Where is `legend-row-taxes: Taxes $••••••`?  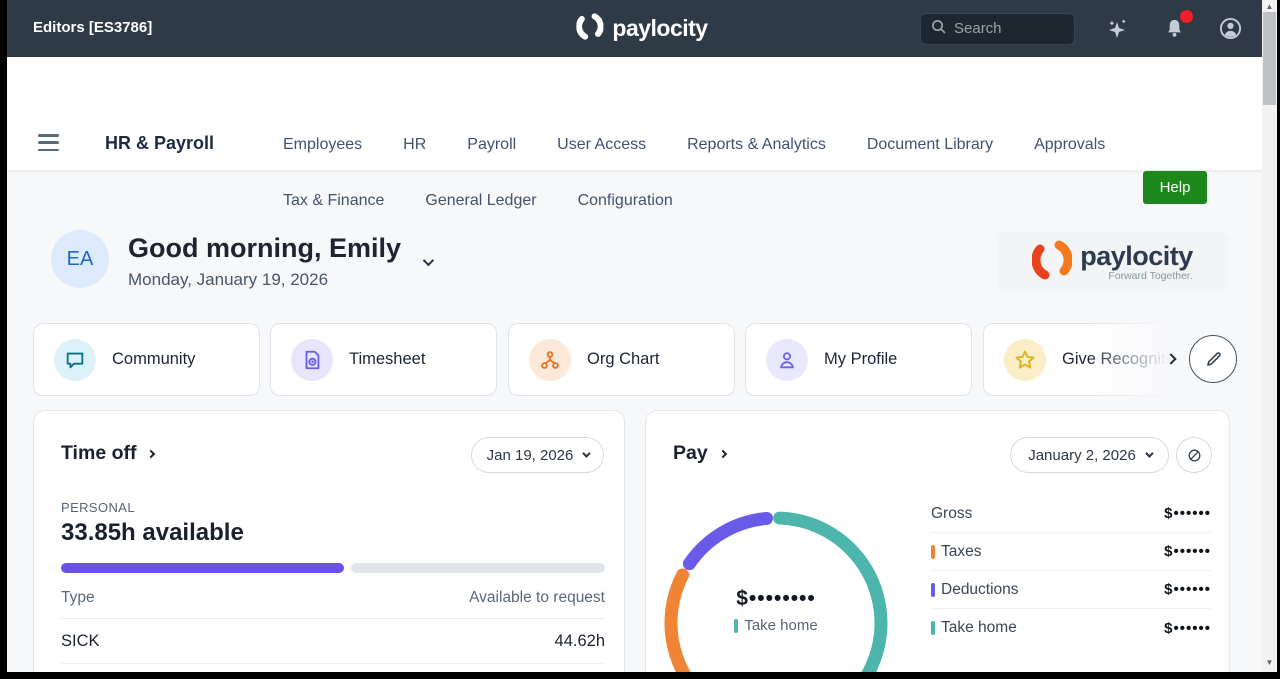
legend-row-taxes: Taxes $•••••• is located at coordinates (1071, 552).